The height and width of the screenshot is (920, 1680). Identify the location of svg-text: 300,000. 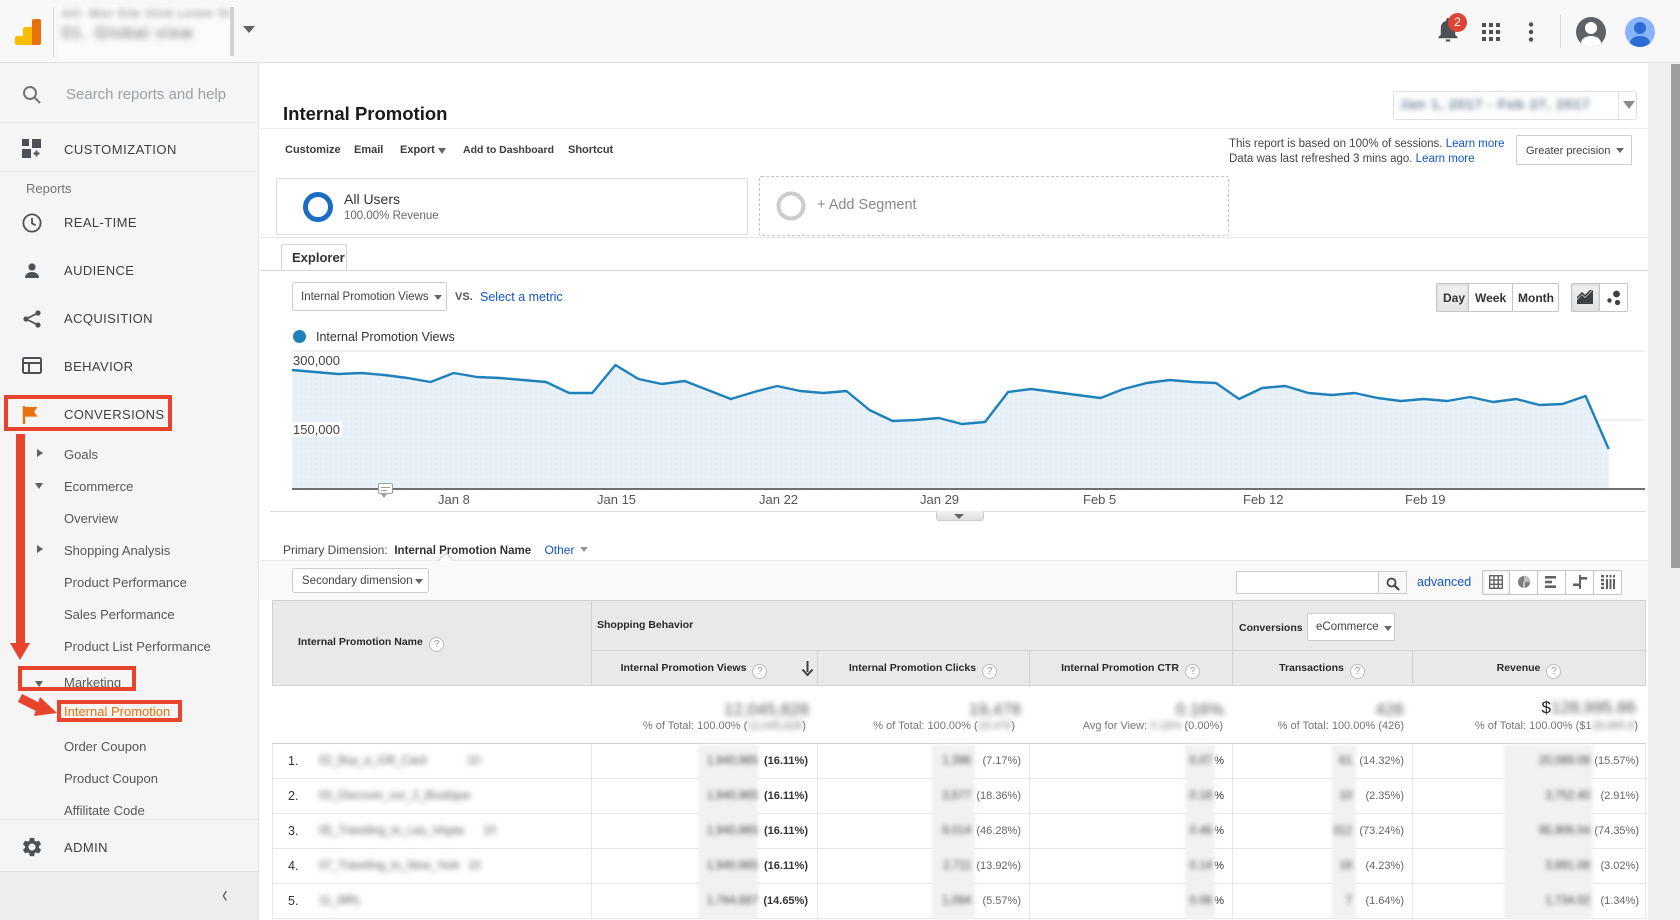
(316, 360).